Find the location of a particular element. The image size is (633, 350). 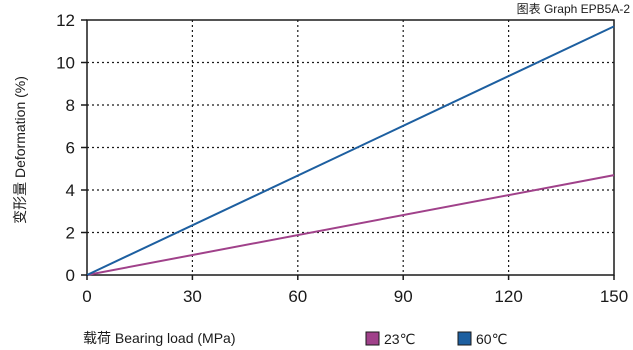

chart-title: 图表 Graph EPB5A-2 is located at coordinates (574, 9).